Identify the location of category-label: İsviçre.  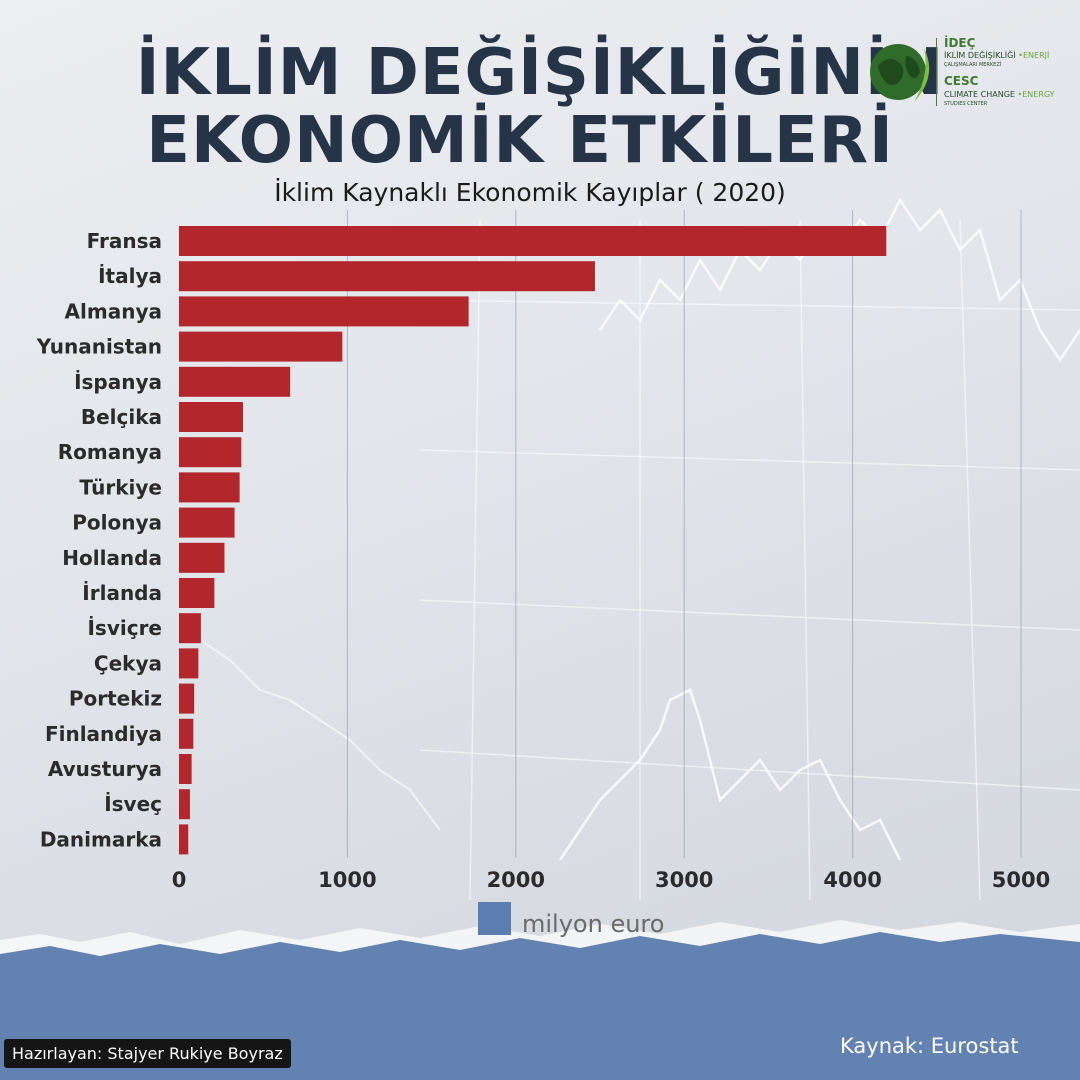
(124, 628).